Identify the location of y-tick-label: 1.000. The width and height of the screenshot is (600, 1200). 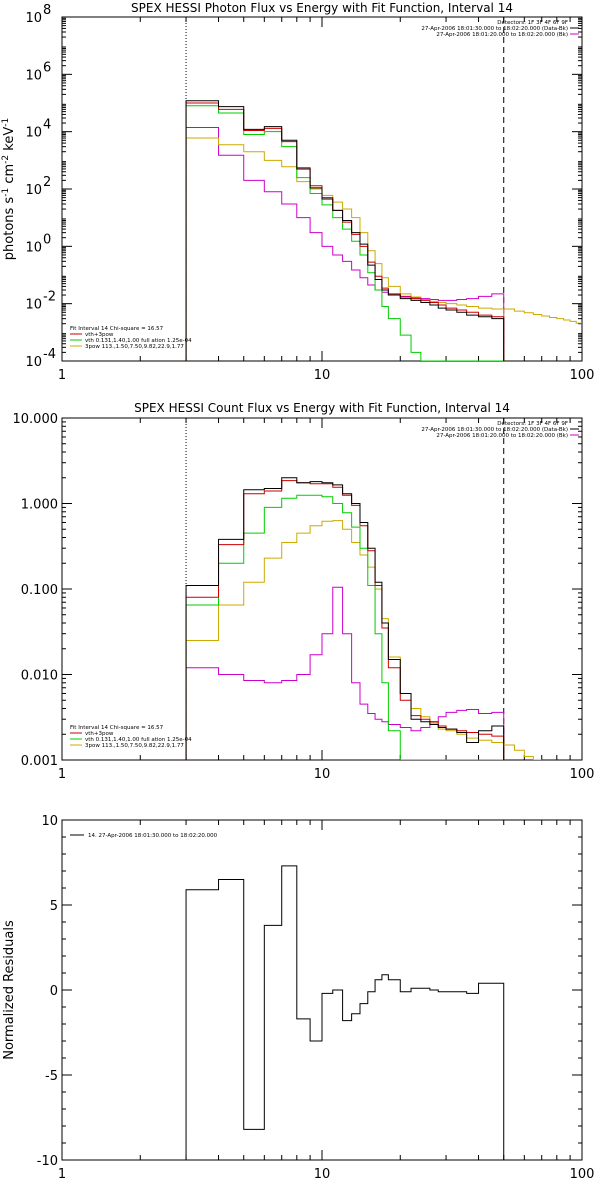
(39, 505).